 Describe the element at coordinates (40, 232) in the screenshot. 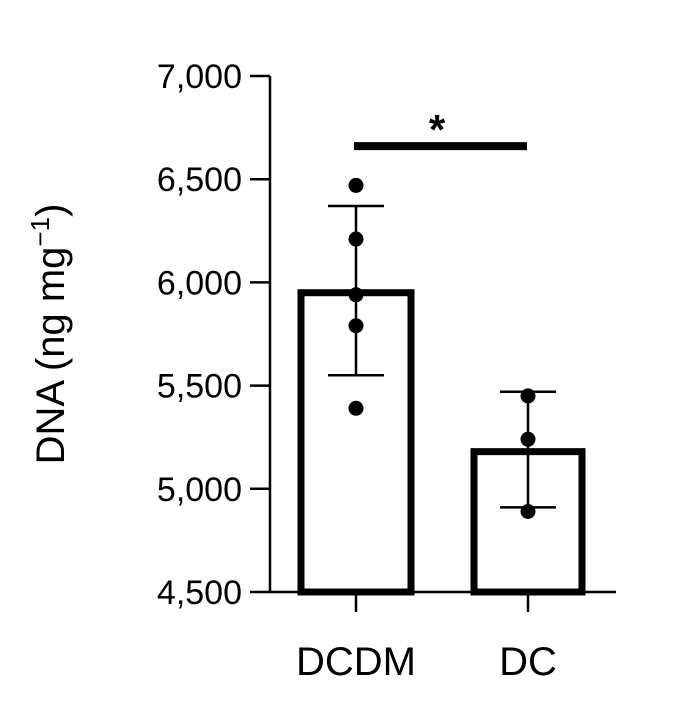

I see `y-axis-title-superscript: −1` at that location.